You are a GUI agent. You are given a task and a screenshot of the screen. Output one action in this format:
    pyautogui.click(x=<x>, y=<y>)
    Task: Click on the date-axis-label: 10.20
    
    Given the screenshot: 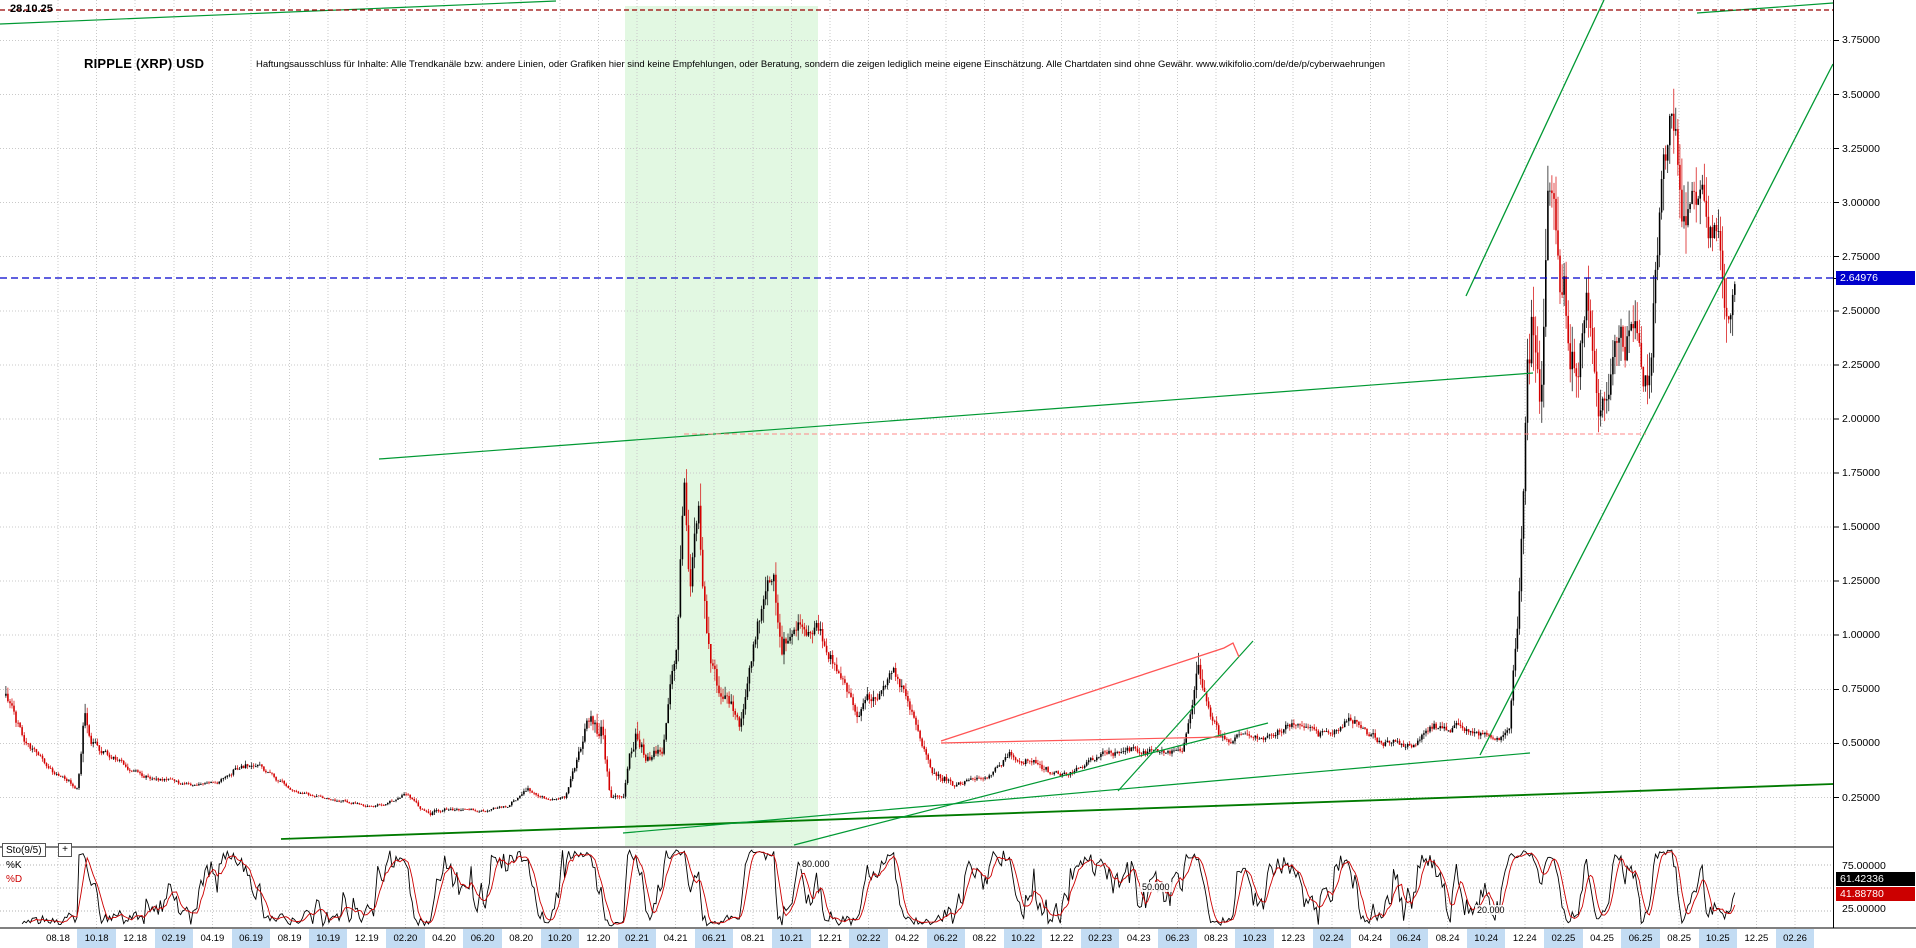 What is the action you would take?
    pyautogui.click(x=560, y=938)
    